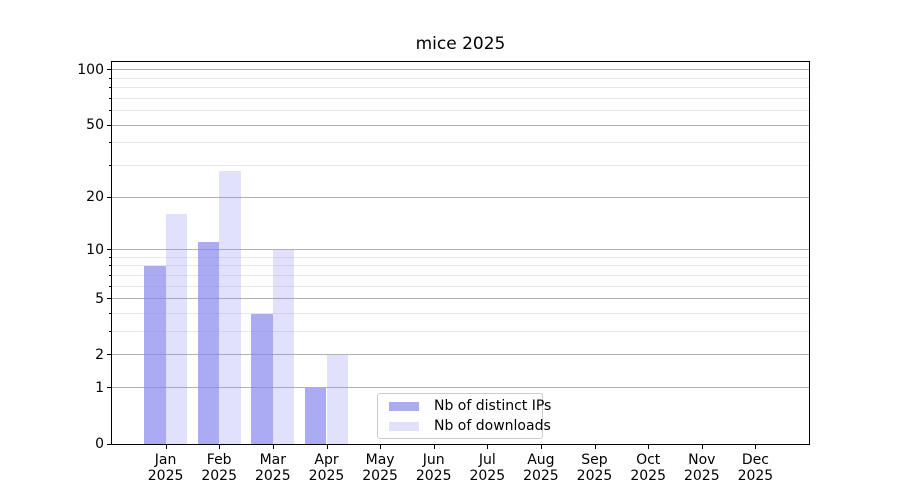  I want to click on x-tick-label: Jan 2025, so click(166, 468).